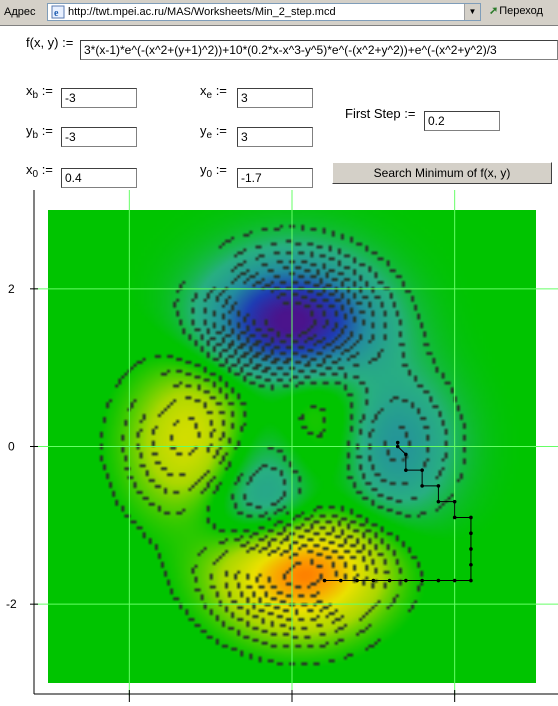 This screenshot has width=558, height=706. What do you see at coordinates (472, 12) in the screenshot?
I see `address-dropdown-button: ▼` at bounding box center [472, 12].